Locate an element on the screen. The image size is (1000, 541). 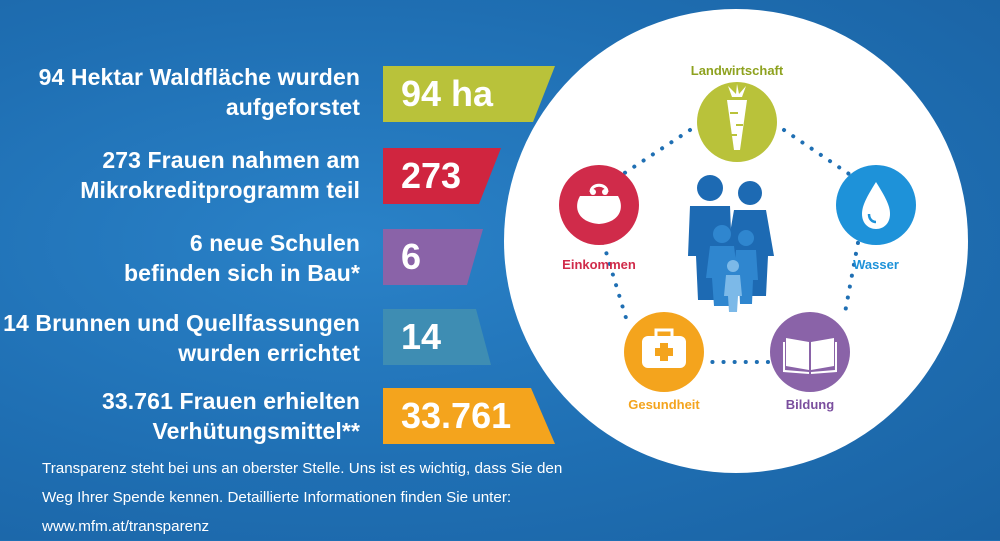
bildung-node: Bildung is located at coordinates (810, 362).